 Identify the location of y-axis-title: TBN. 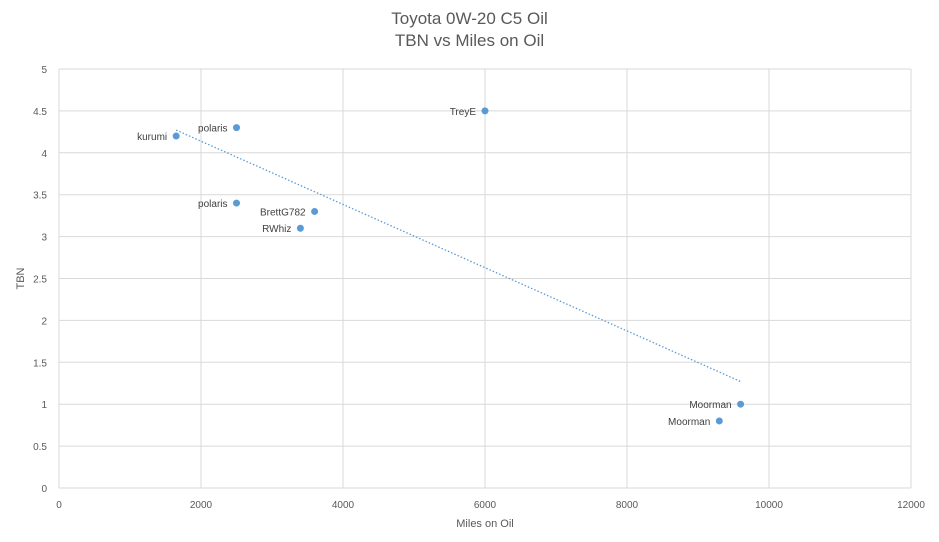
(21, 278).